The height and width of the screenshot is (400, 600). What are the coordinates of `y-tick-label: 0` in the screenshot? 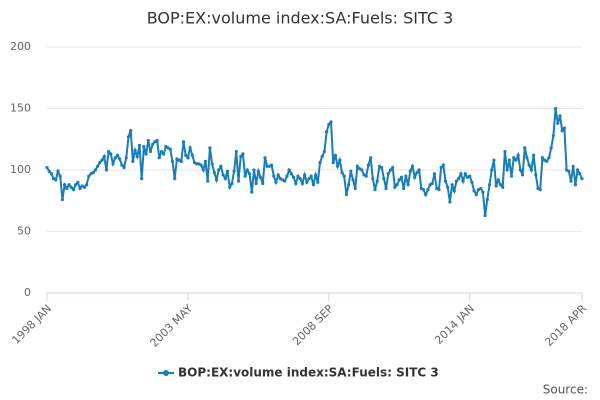 It's located at (27, 292).